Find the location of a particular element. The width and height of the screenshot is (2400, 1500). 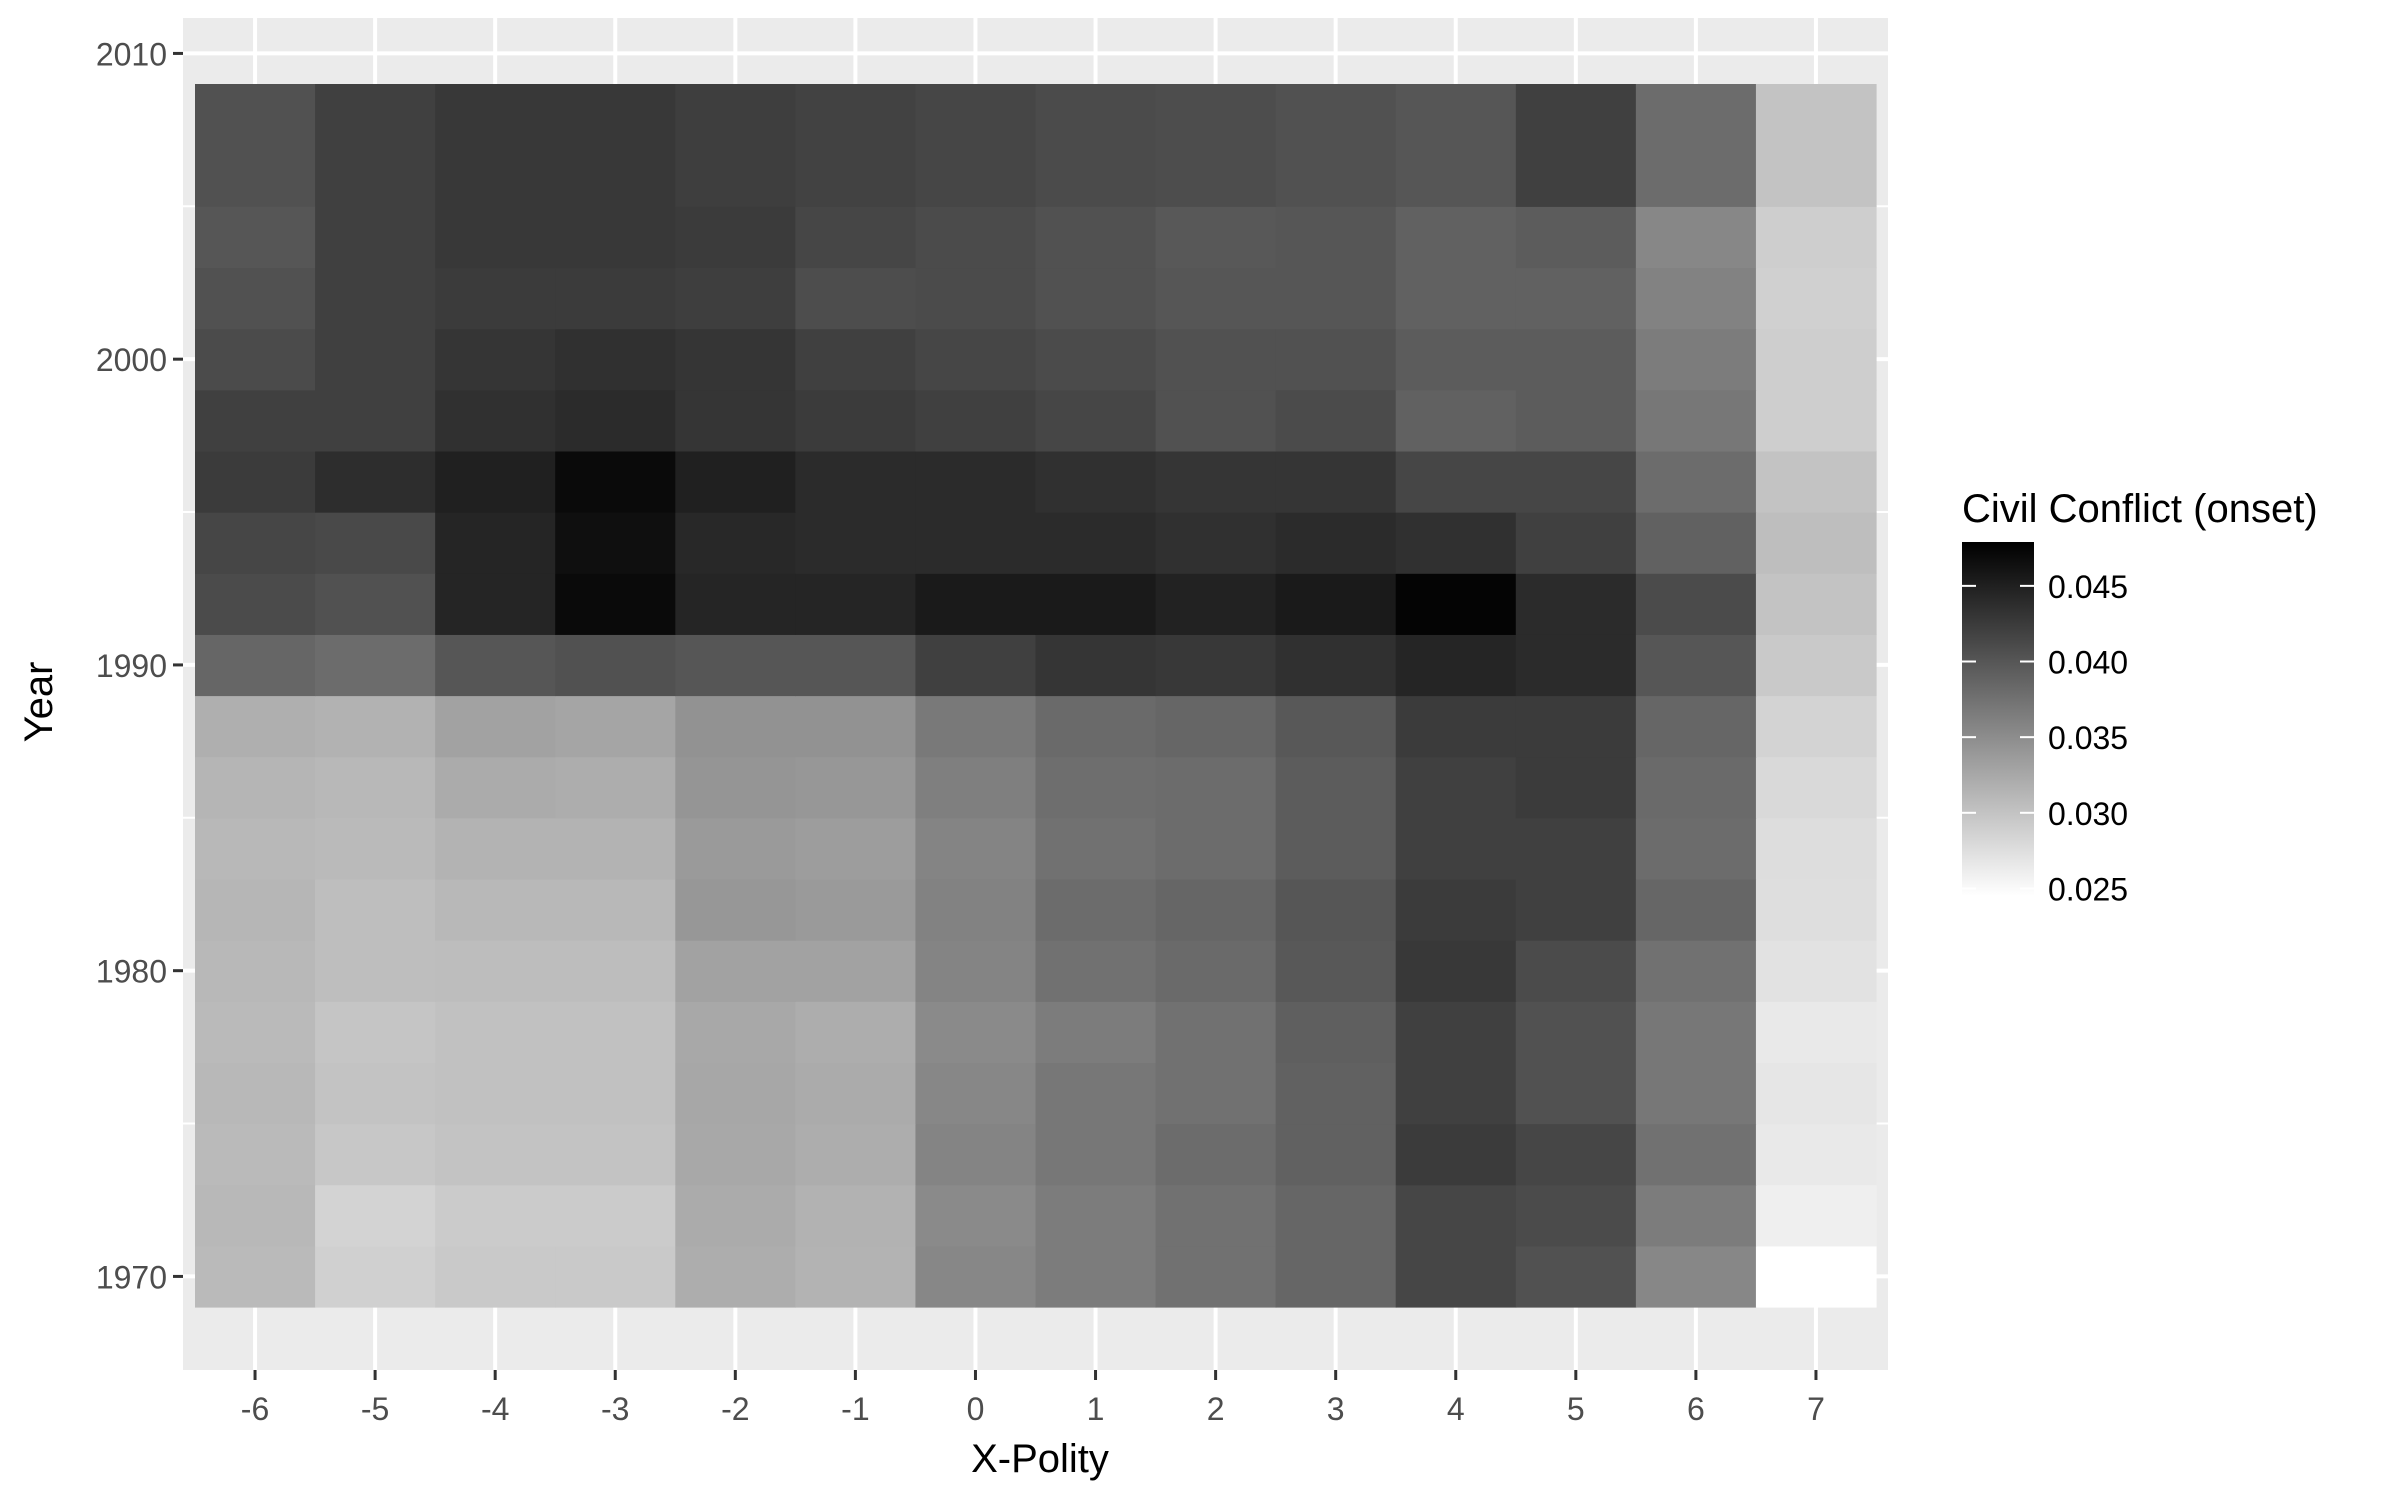

legend-tick-label: 0.035 is located at coordinates (2088, 738).